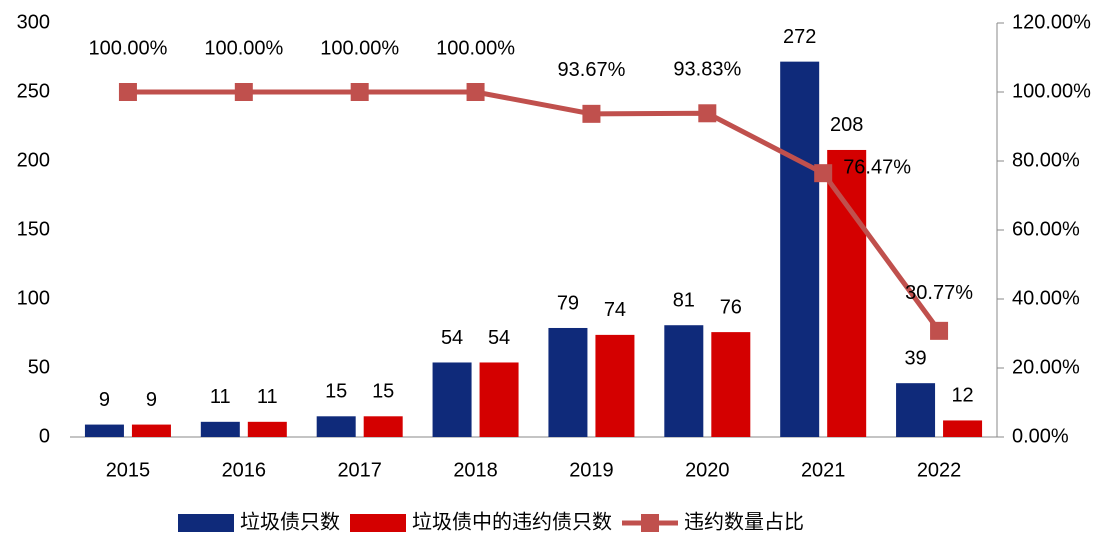 The height and width of the screenshot is (540, 1109). What do you see at coordinates (939, 470) in the screenshot?
I see `x-tick-label: 2022` at bounding box center [939, 470].